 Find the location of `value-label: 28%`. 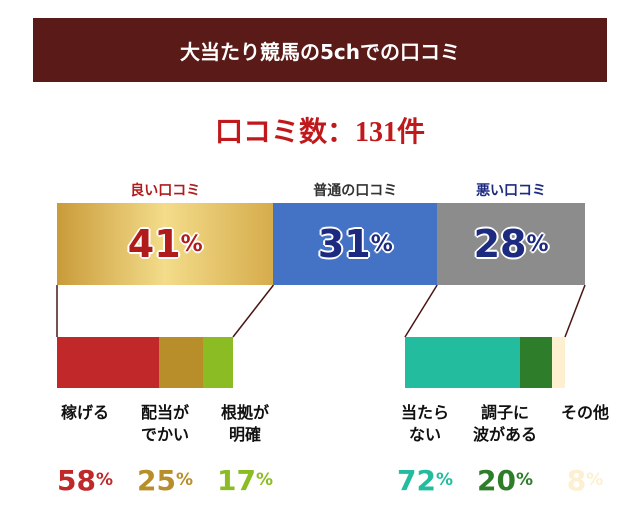

value-label: 28% is located at coordinates (511, 244).